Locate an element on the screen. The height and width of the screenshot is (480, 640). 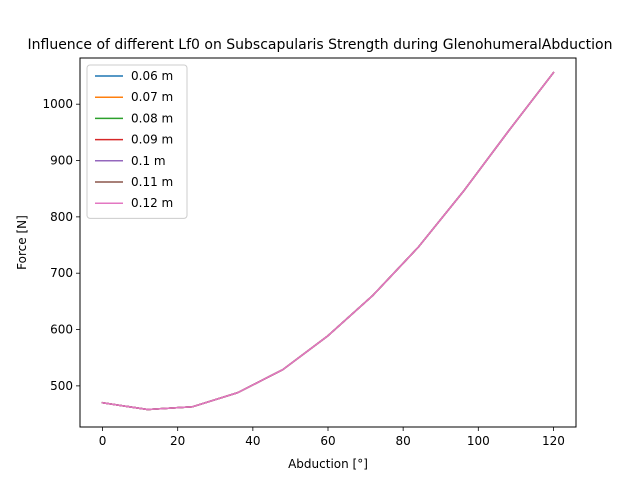
y-axis: 500 600 700 800 900 1000 is located at coordinates (61, 245).